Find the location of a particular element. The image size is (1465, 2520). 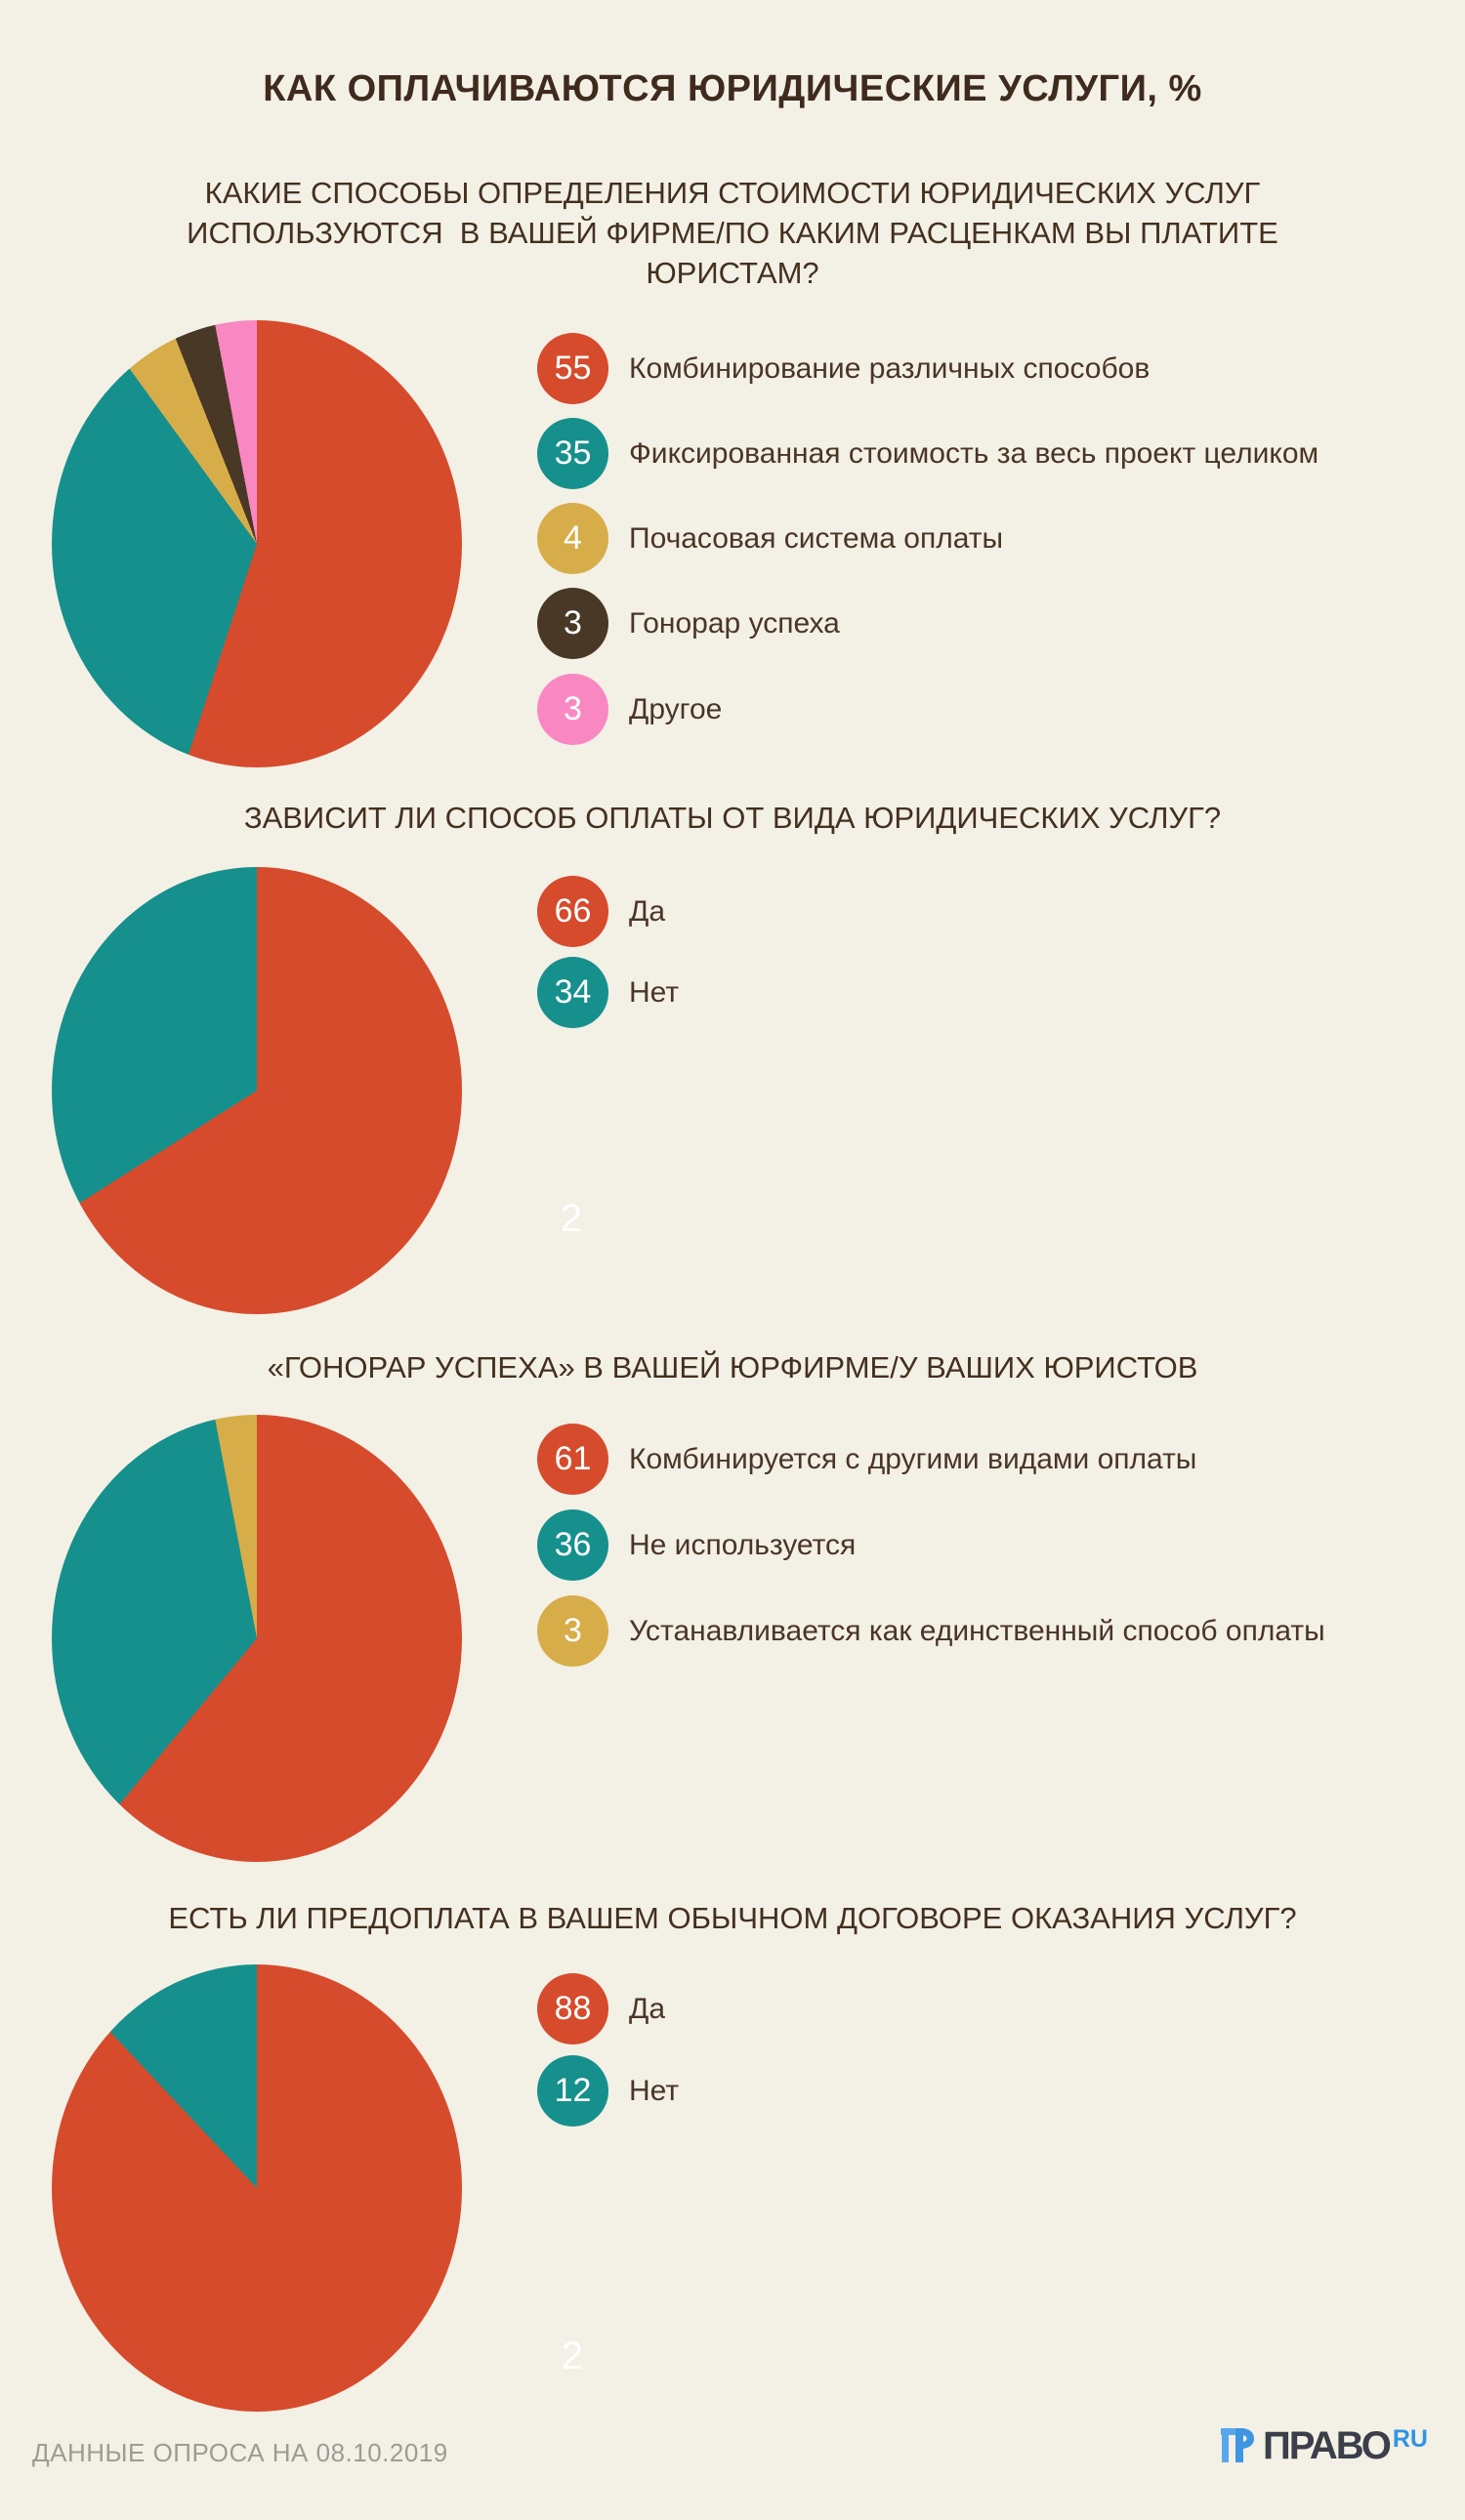

legend-item-no: 34 Нет is located at coordinates (608, 992).